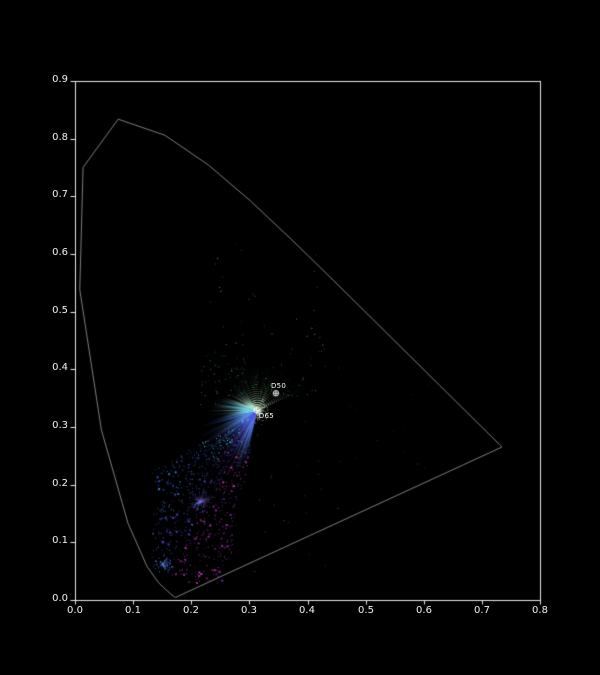 This screenshot has width=600, height=675. Describe the element at coordinates (266, 416) in the screenshot. I see `d65-annotation-label: D65` at that location.